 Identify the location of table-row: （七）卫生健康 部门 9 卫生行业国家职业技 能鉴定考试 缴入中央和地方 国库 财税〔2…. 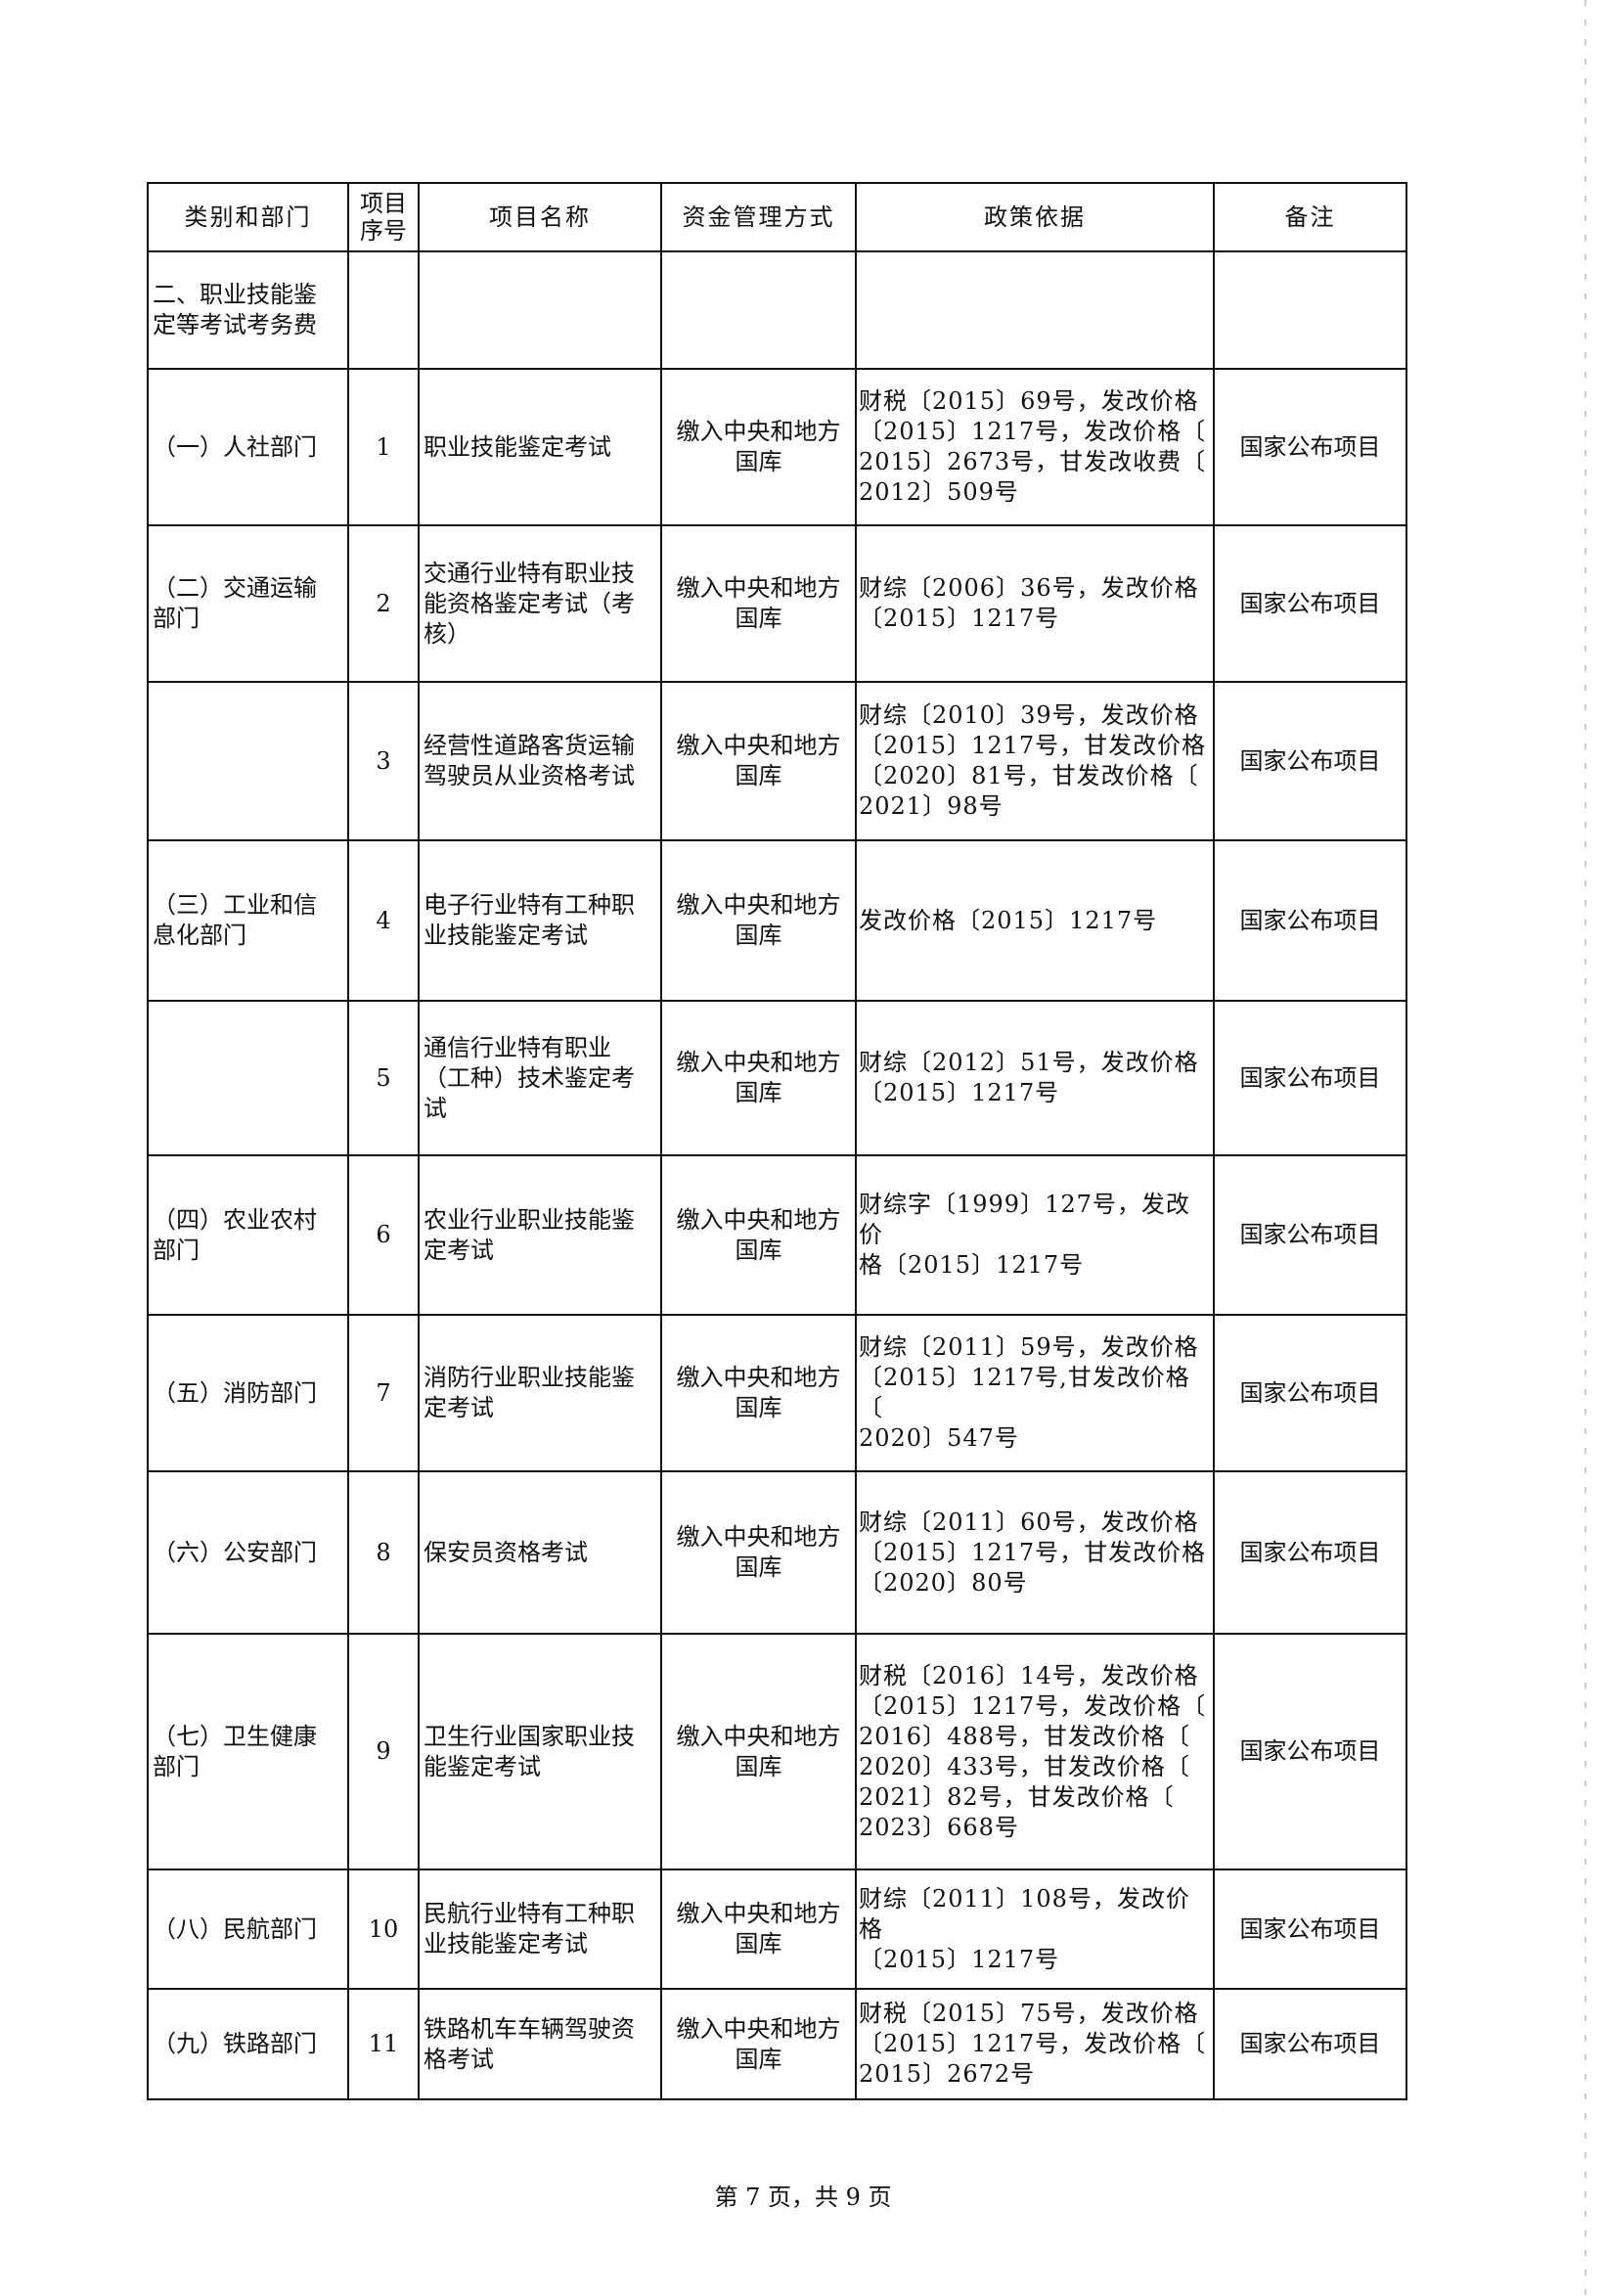
(777, 1752).